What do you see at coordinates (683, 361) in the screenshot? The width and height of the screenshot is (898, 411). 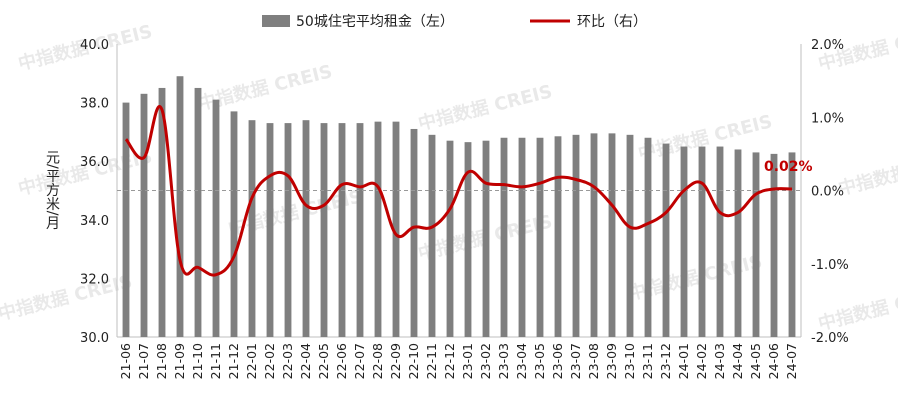 I see `x-tick-24-01: 24-01` at bounding box center [683, 361].